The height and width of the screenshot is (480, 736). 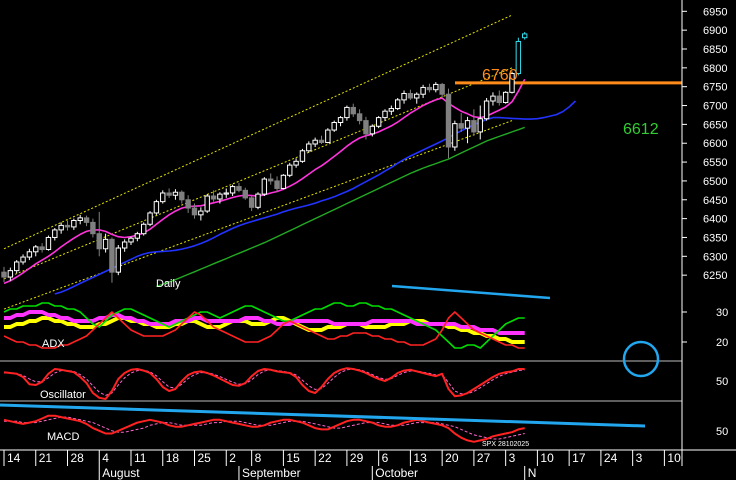 I want to click on price-tick-label: 6600, so click(x=715, y=144).